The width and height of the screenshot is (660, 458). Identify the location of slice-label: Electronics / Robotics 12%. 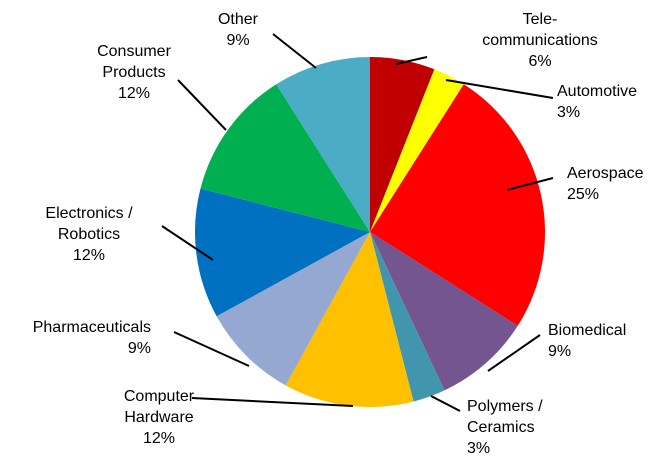
(89, 234).